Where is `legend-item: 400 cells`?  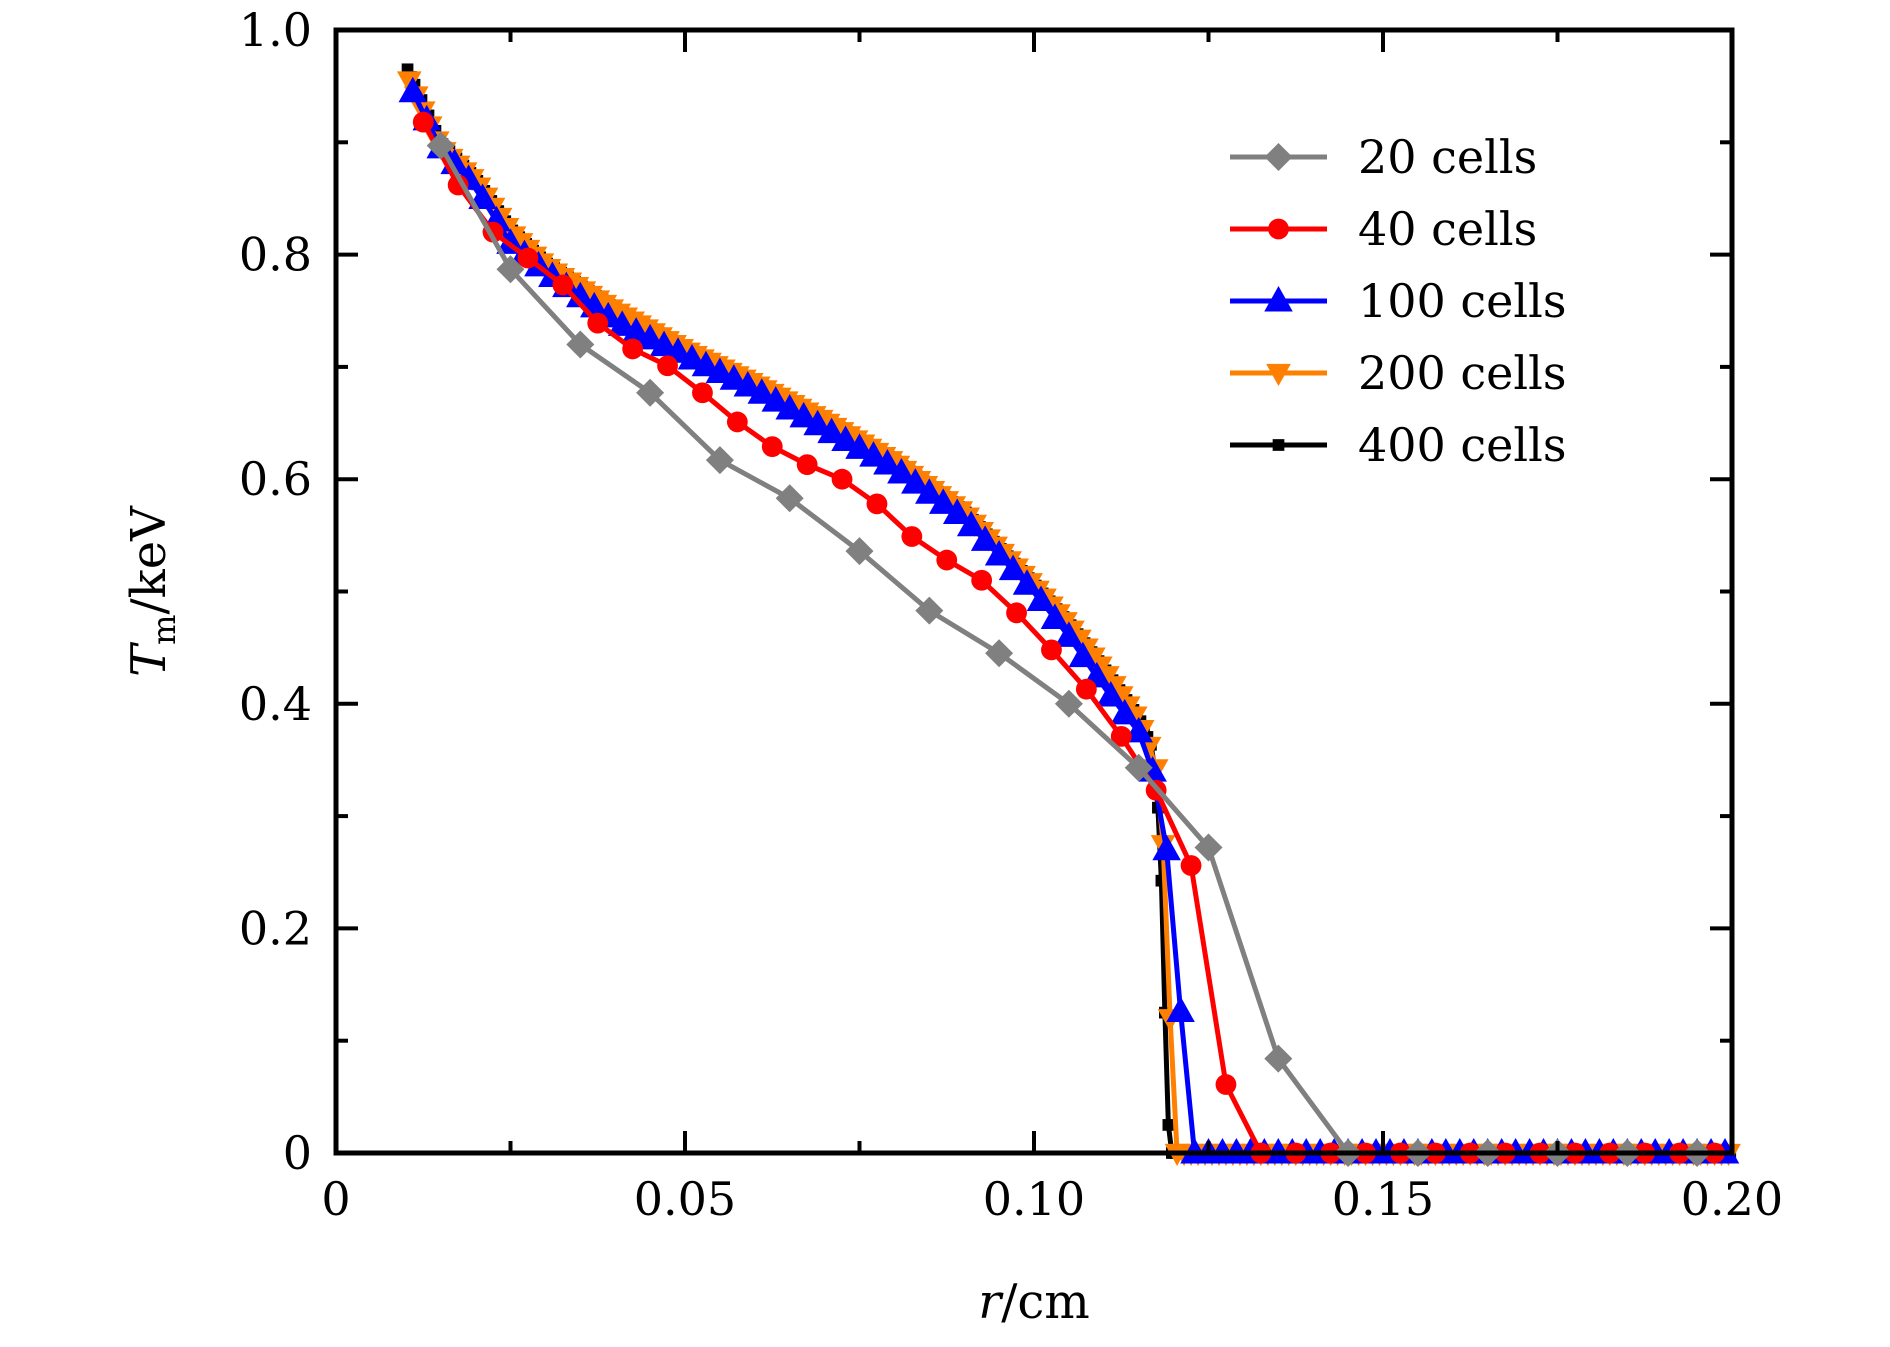
legend-item: 400 cells is located at coordinates (1398, 445).